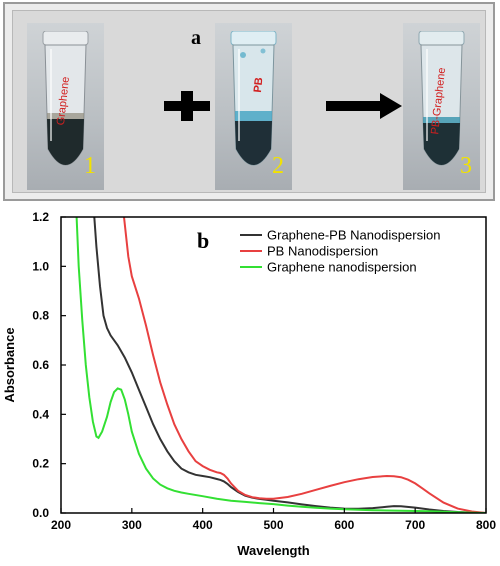  I want to click on plus-icon, so click(187, 106).